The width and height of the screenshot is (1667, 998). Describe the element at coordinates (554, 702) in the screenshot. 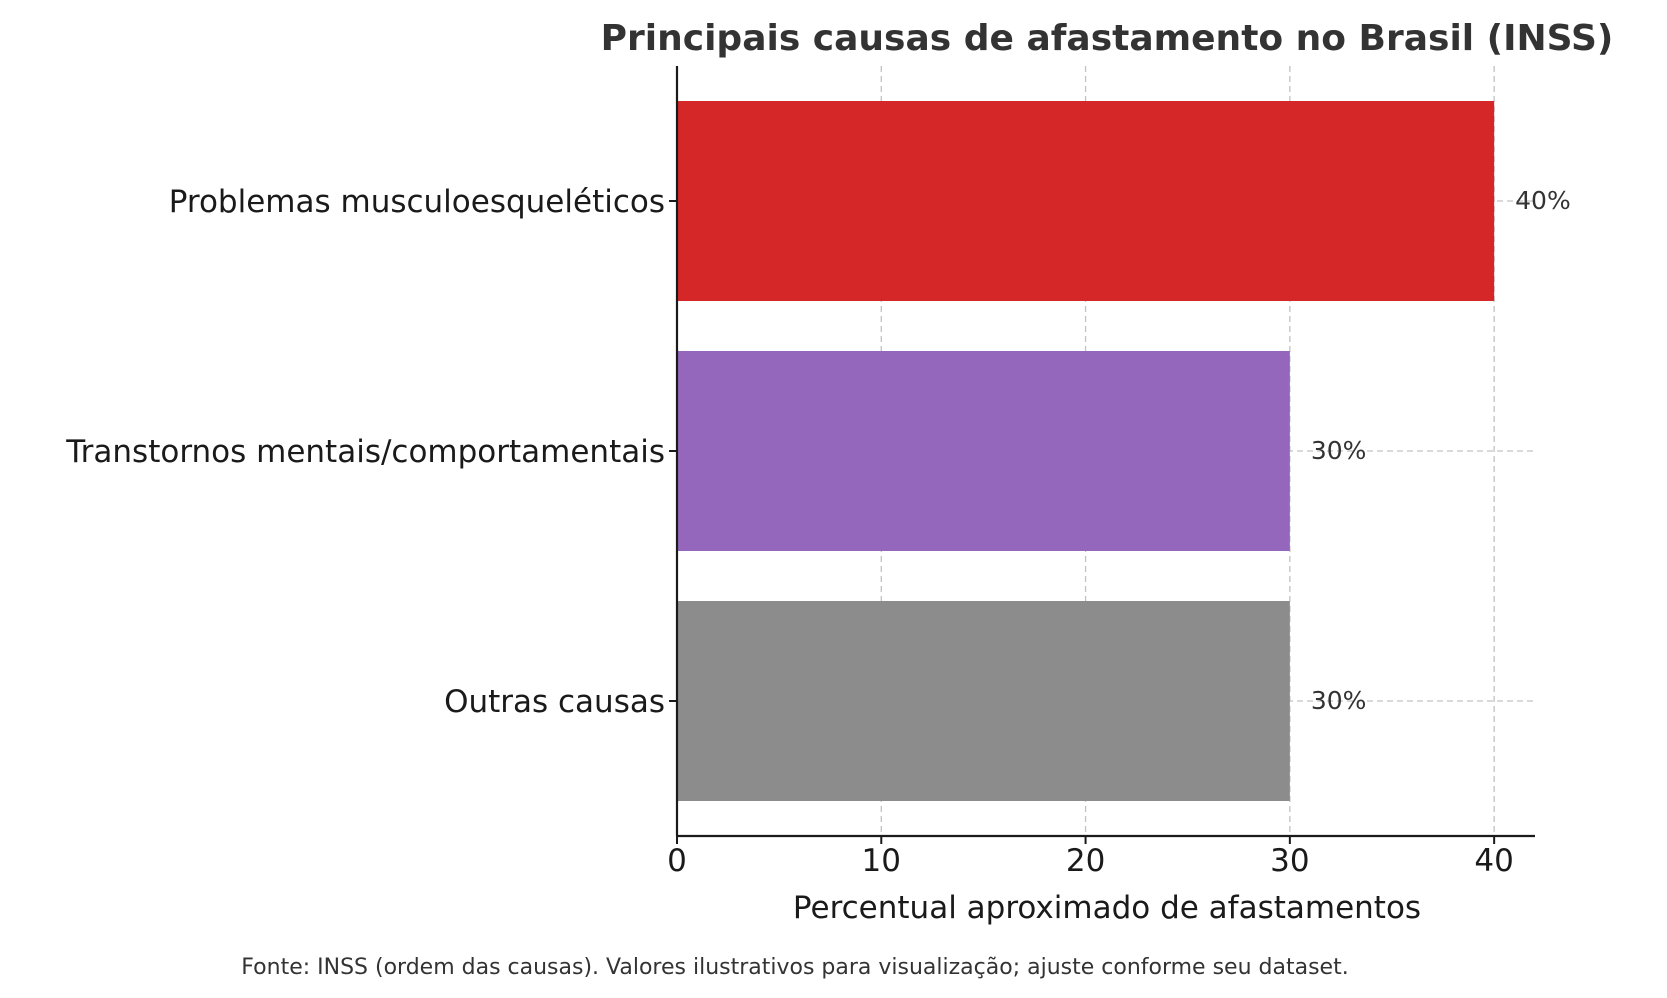

I see `y-tick-label: Outras causas` at that location.